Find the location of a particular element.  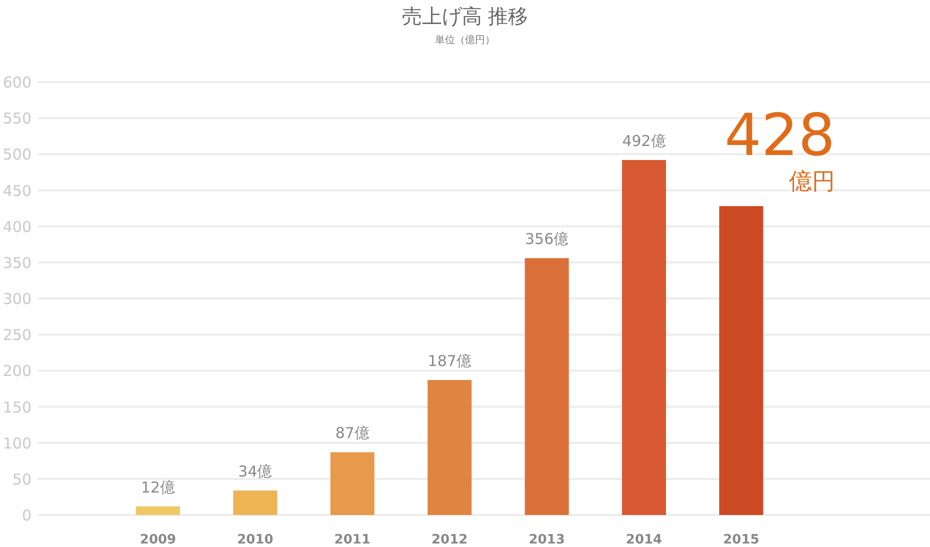

x-tick-label: 2009 is located at coordinates (158, 539).